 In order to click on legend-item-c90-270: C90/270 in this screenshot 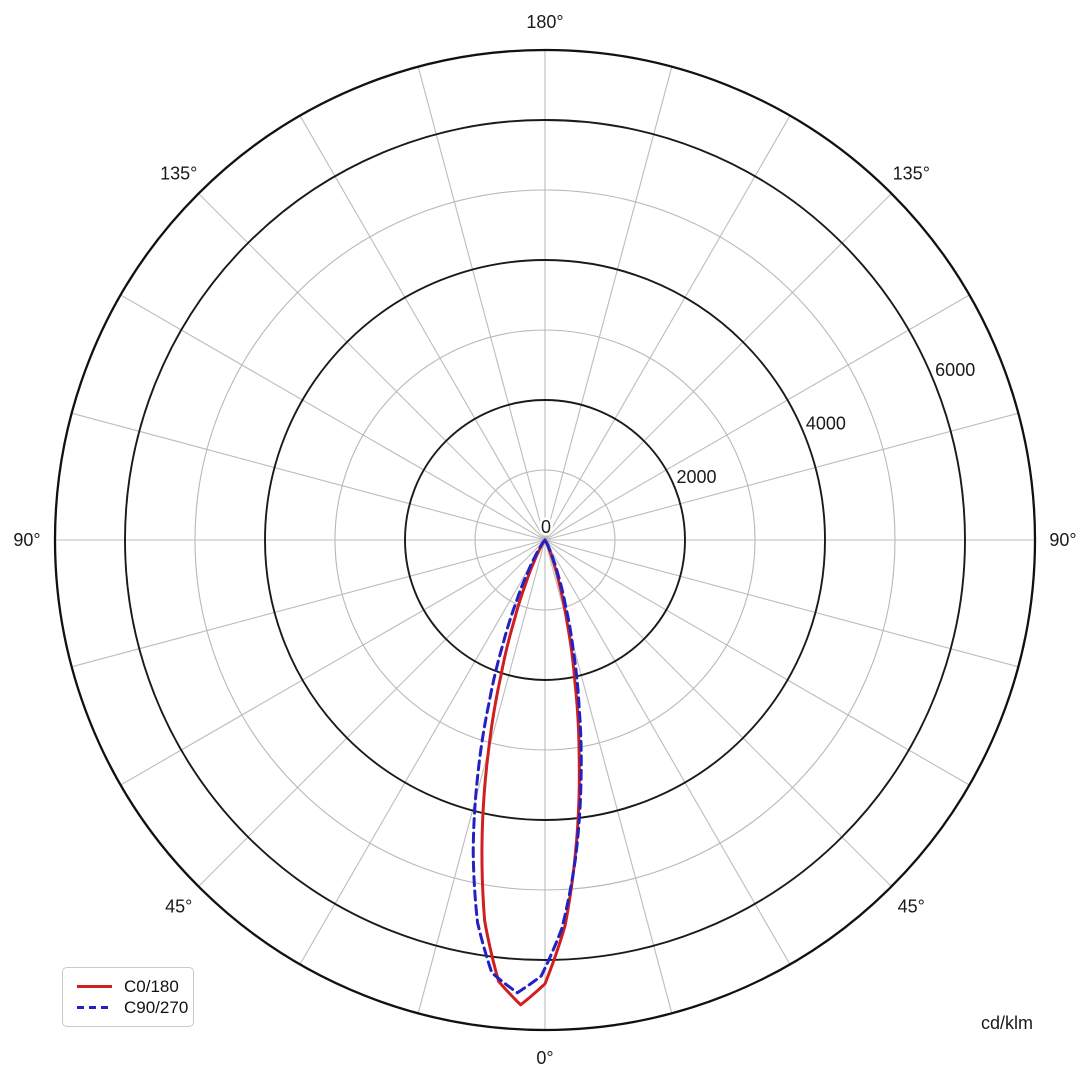, I will do `click(132, 1007)`.